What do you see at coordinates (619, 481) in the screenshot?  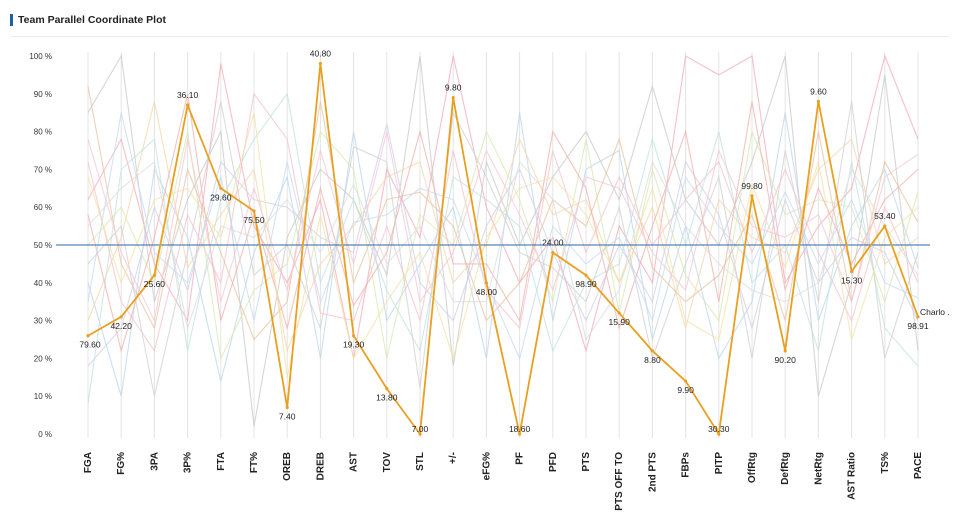 I see `x-axis-label-16: PTS OFF TO` at bounding box center [619, 481].